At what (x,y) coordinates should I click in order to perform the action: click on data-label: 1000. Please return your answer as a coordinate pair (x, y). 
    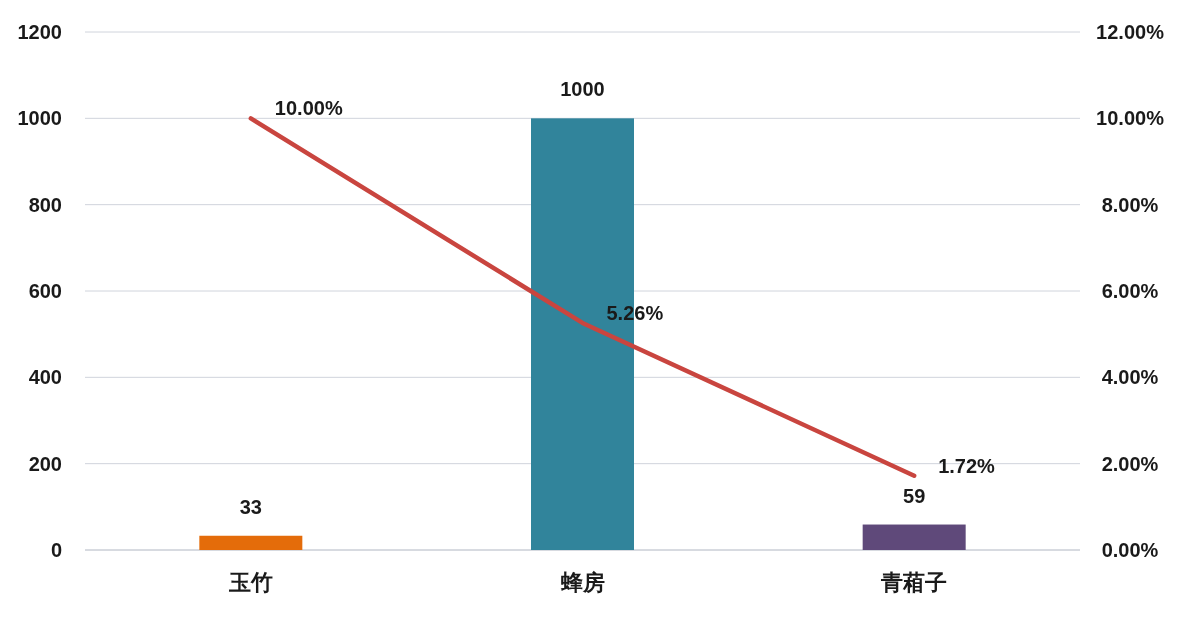
    Looking at the image, I should click on (582, 89).